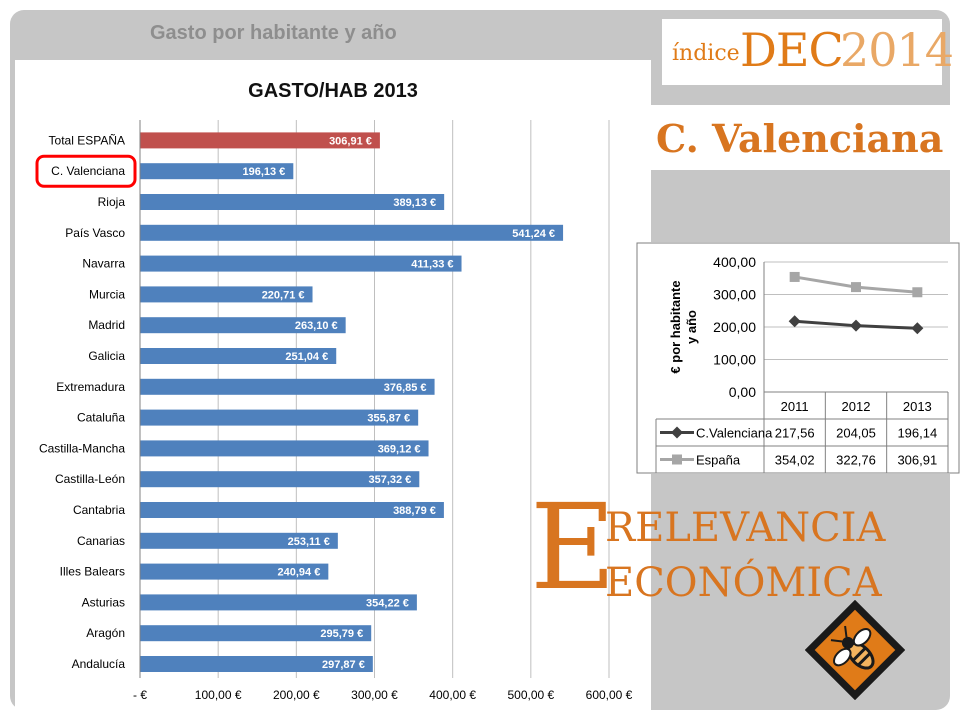 This screenshot has width=960, height=720. I want to click on category-label: Total ESPAÑA, so click(87, 140).